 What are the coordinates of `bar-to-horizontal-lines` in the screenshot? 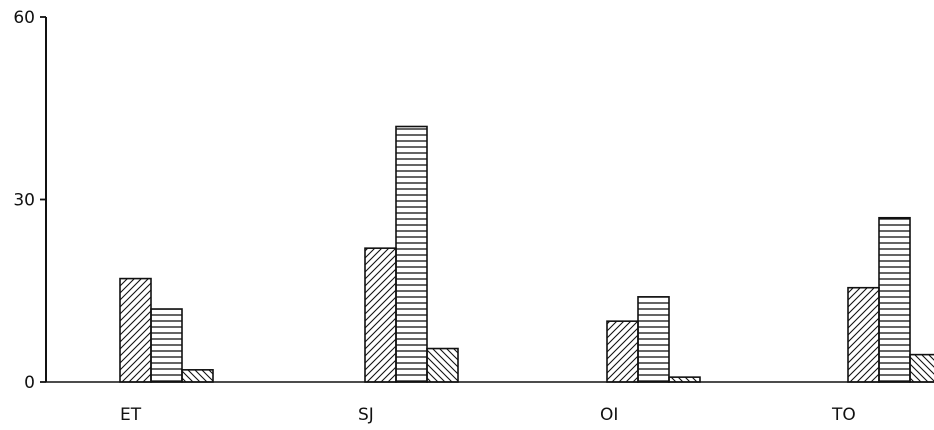 It's located at (894, 299).